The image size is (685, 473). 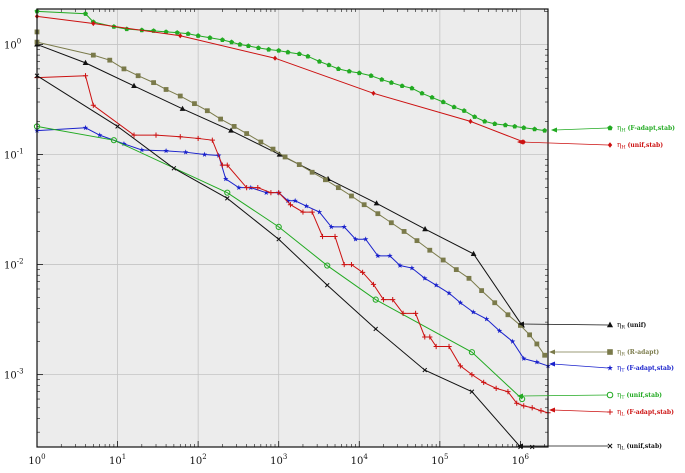 I want to click on legend-subscript: H, so click(x=623, y=148).